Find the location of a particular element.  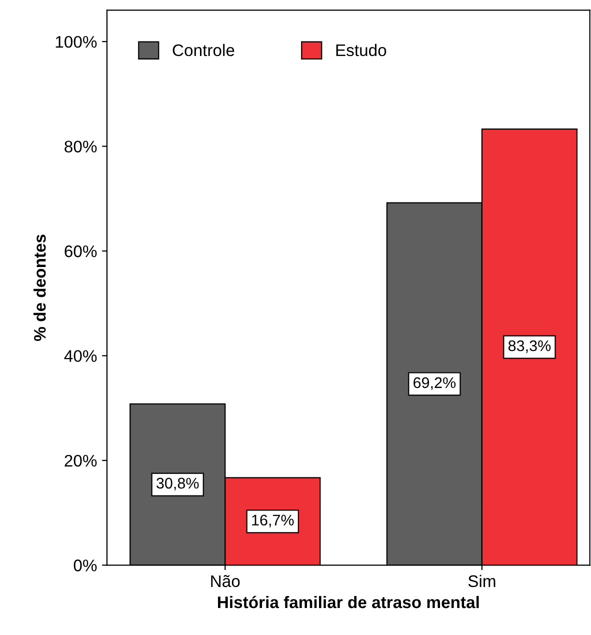

y-tick-label: 100% is located at coordinates (76, 42).